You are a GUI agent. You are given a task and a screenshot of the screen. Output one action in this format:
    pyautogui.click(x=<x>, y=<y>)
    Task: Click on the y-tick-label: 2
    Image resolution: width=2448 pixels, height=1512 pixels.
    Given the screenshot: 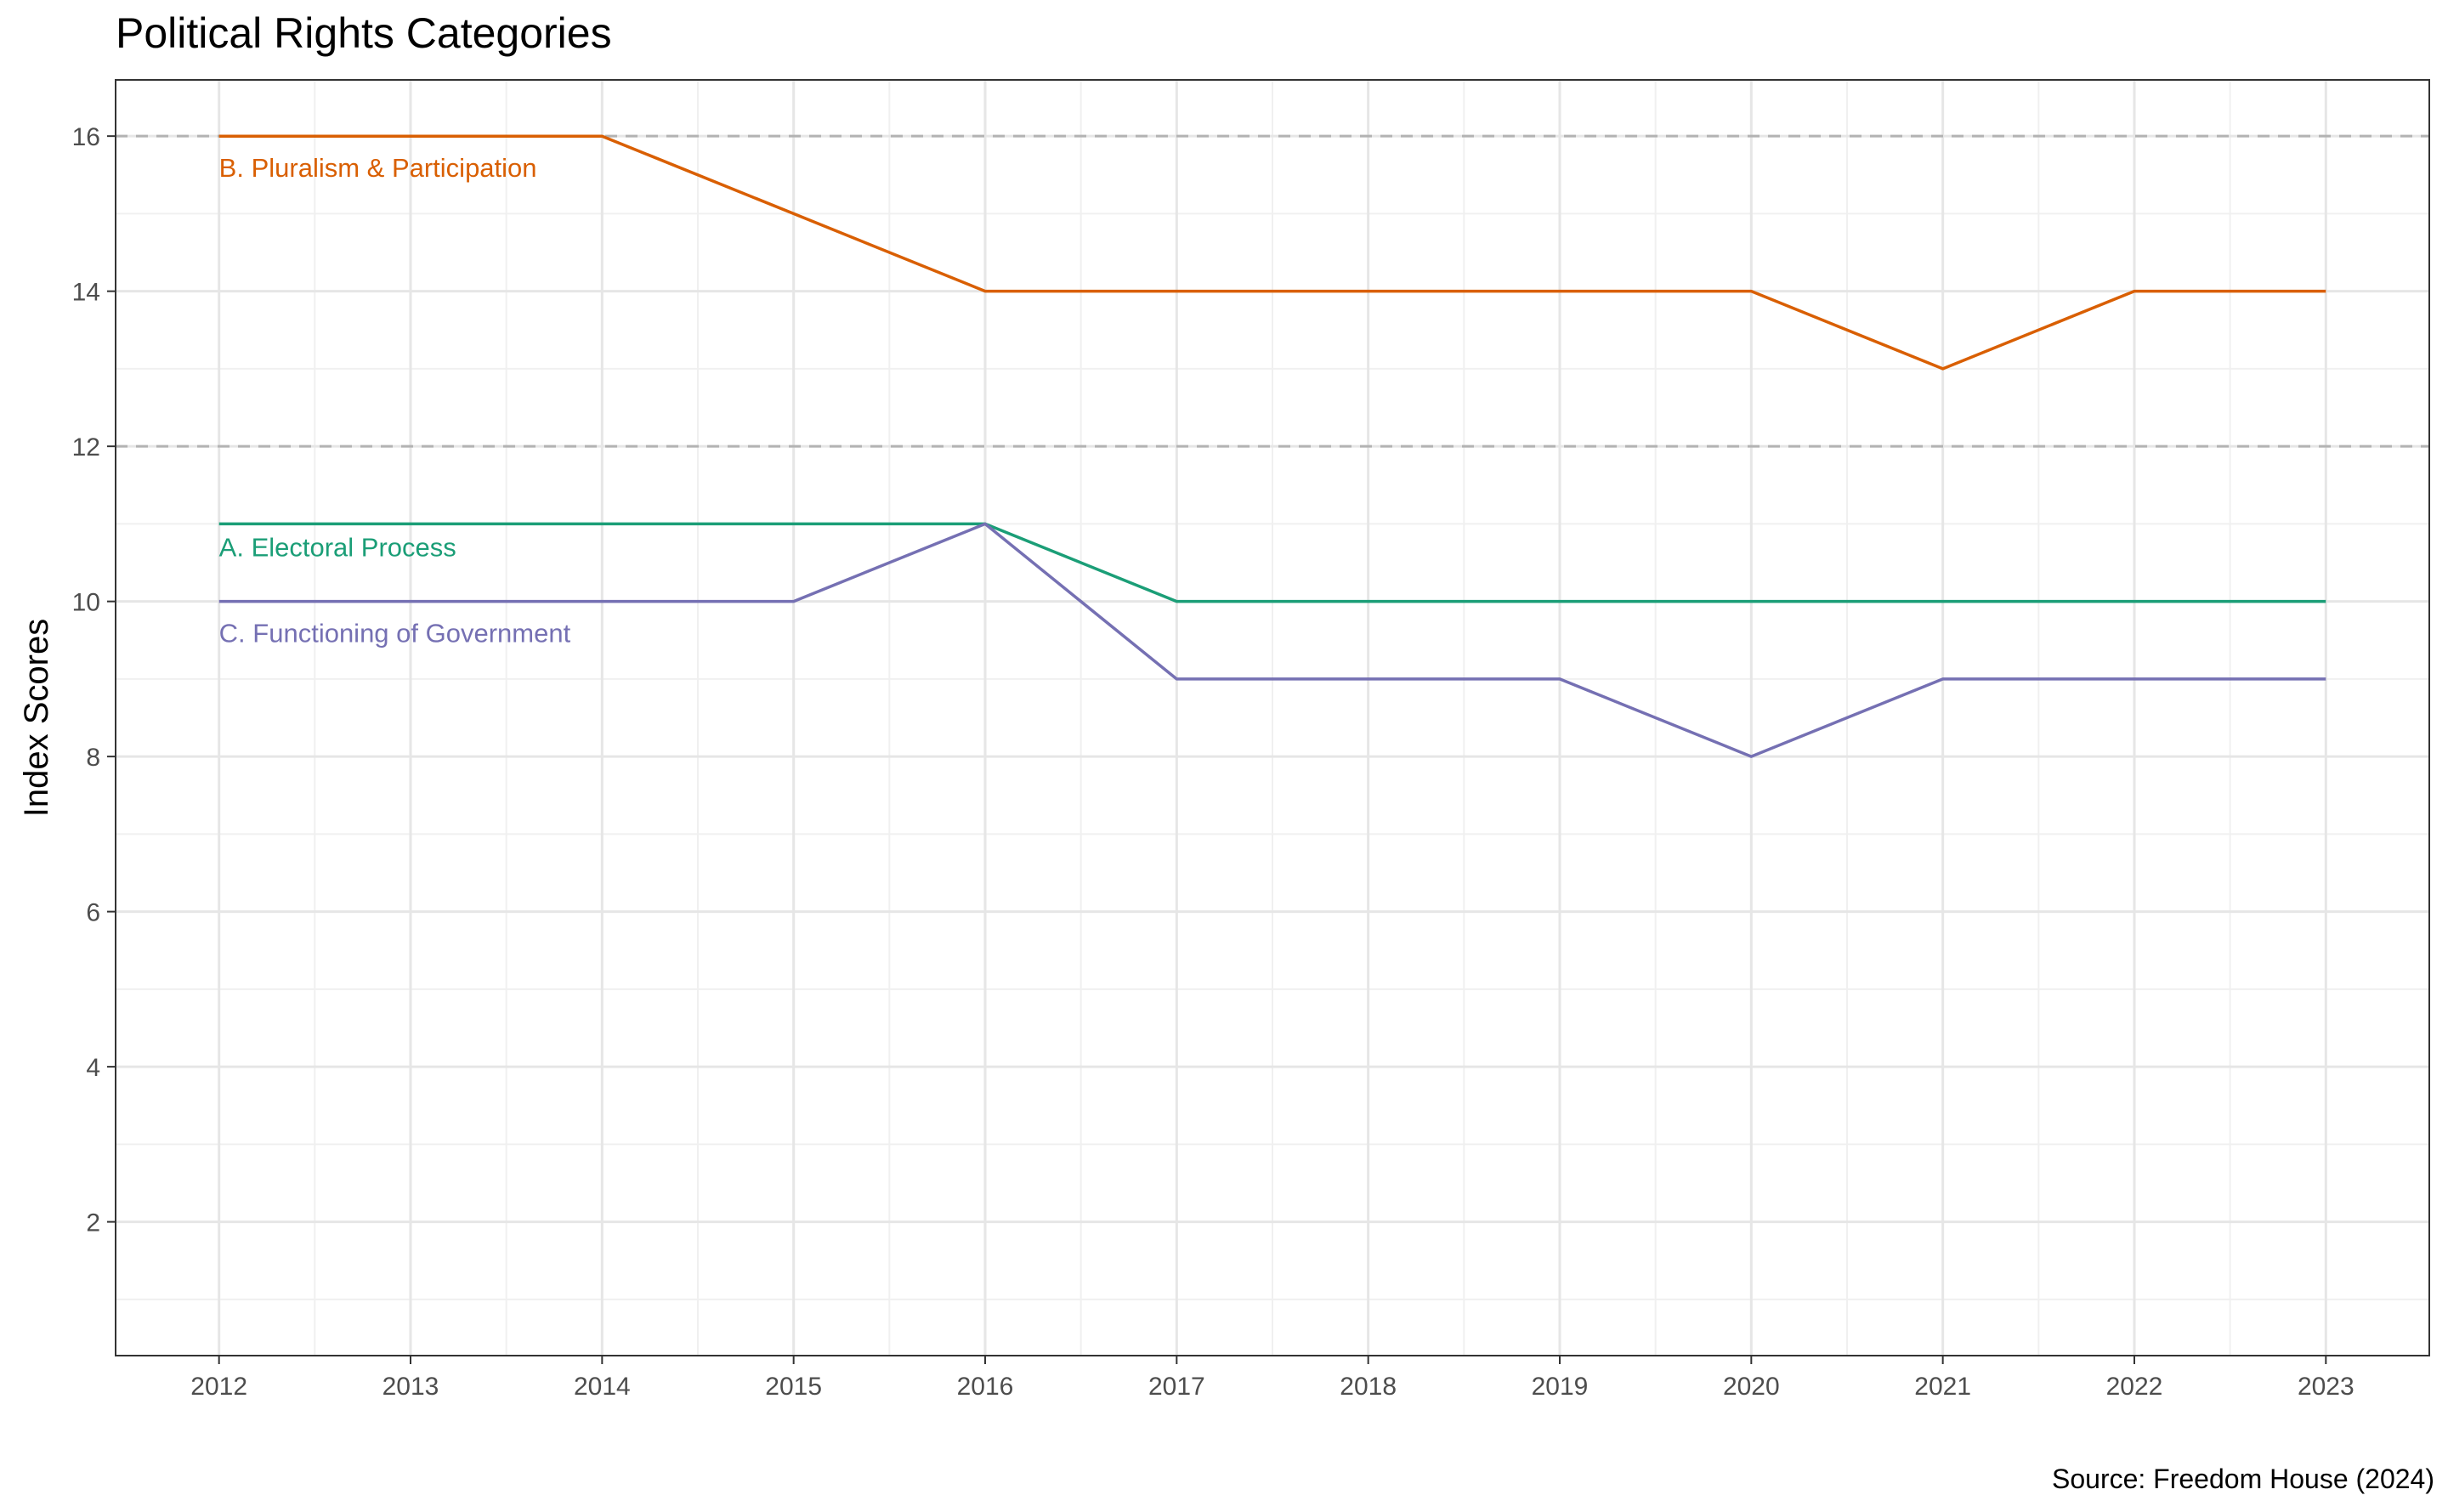 What is the action you would take?
    pyautogui.click(x=93, y=1223)
    